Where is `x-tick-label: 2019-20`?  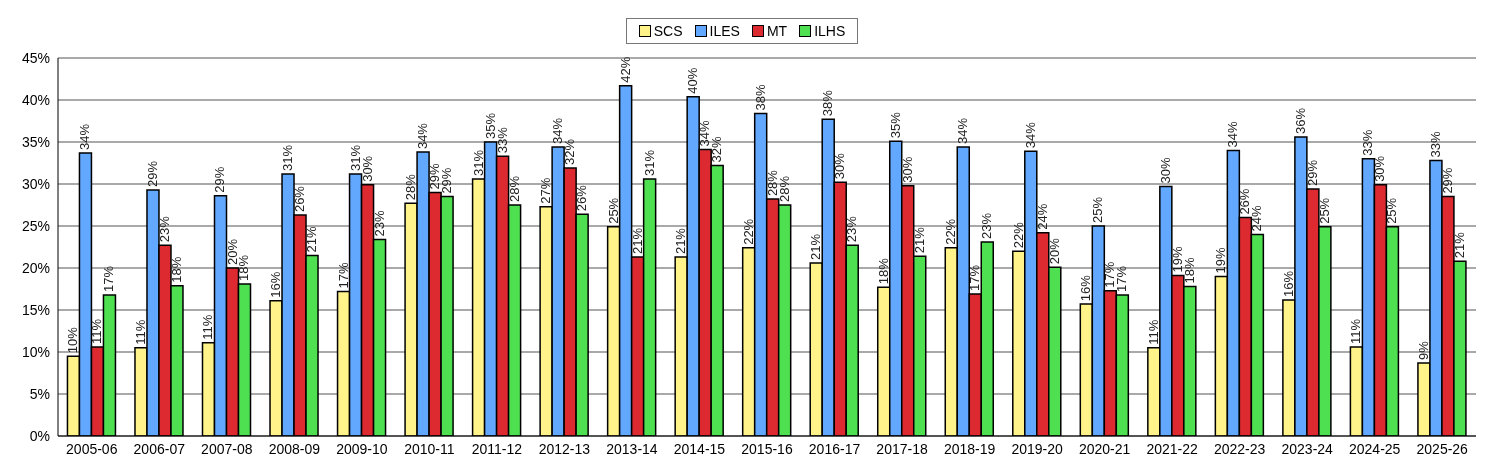 x-tick-label: 2019-20 is located at coordinates (1037, 448).